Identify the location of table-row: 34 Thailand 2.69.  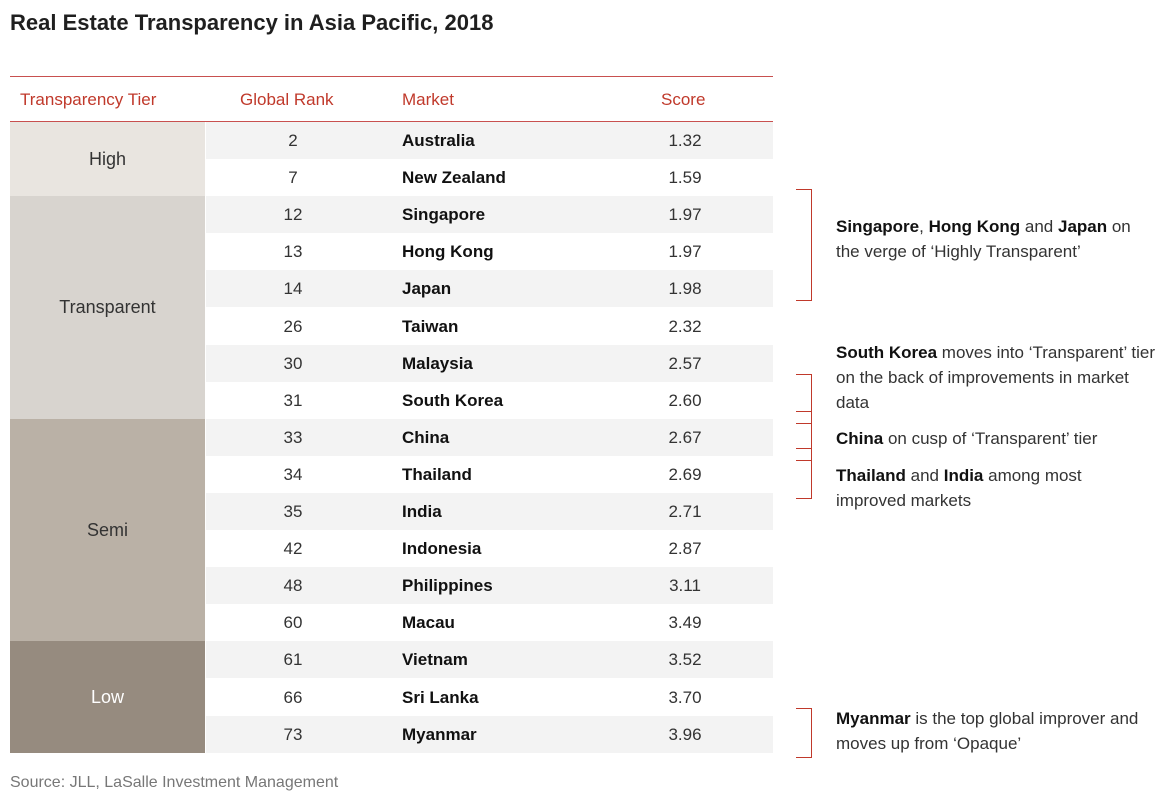
(489, 474).